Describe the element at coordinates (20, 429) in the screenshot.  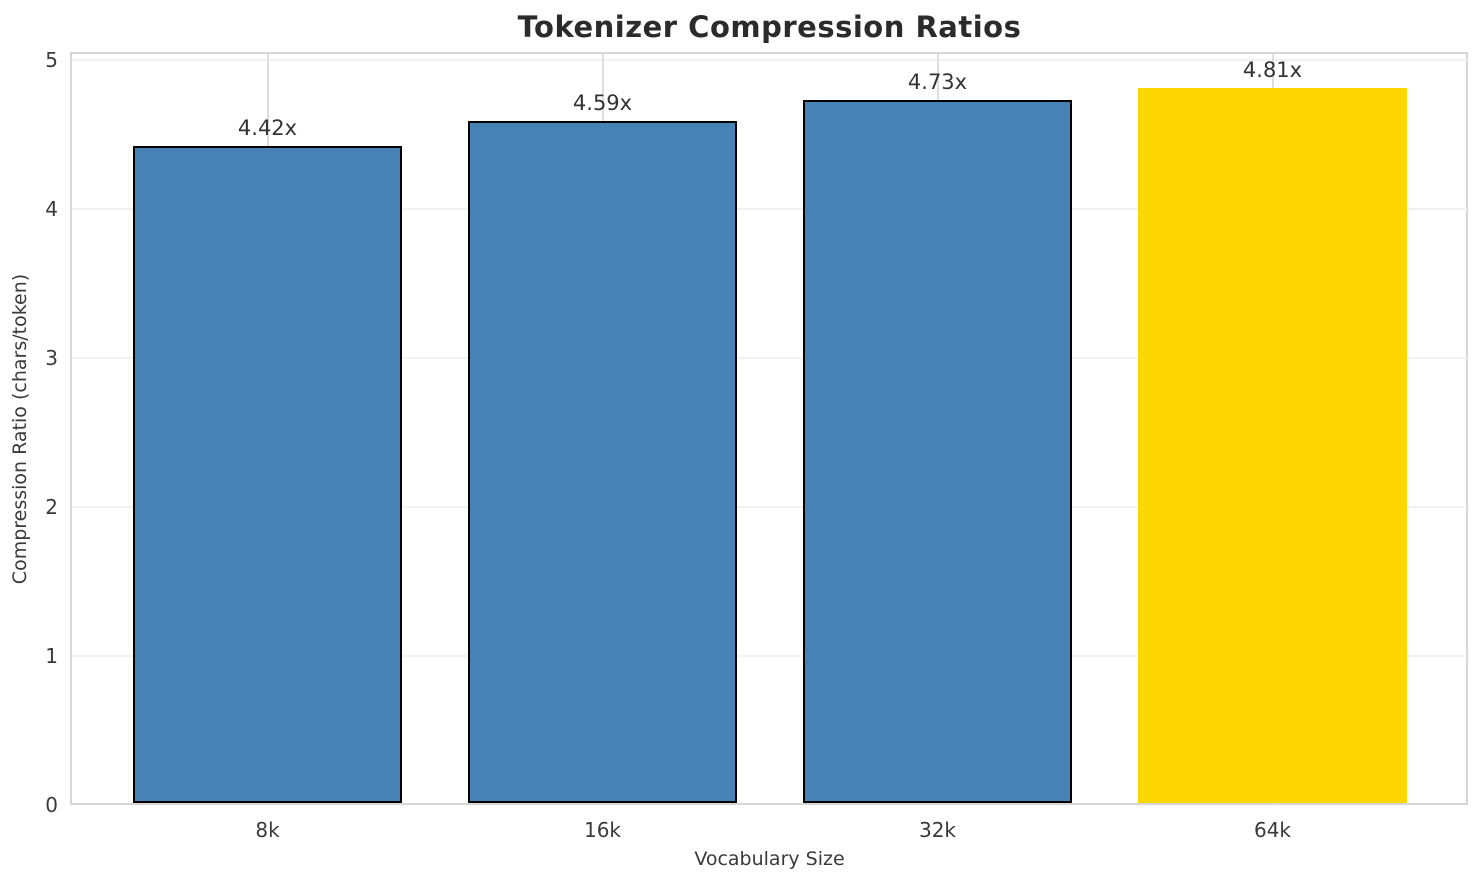
I see `y-axis-label: Compression Ratio (chars/token)` at that location.